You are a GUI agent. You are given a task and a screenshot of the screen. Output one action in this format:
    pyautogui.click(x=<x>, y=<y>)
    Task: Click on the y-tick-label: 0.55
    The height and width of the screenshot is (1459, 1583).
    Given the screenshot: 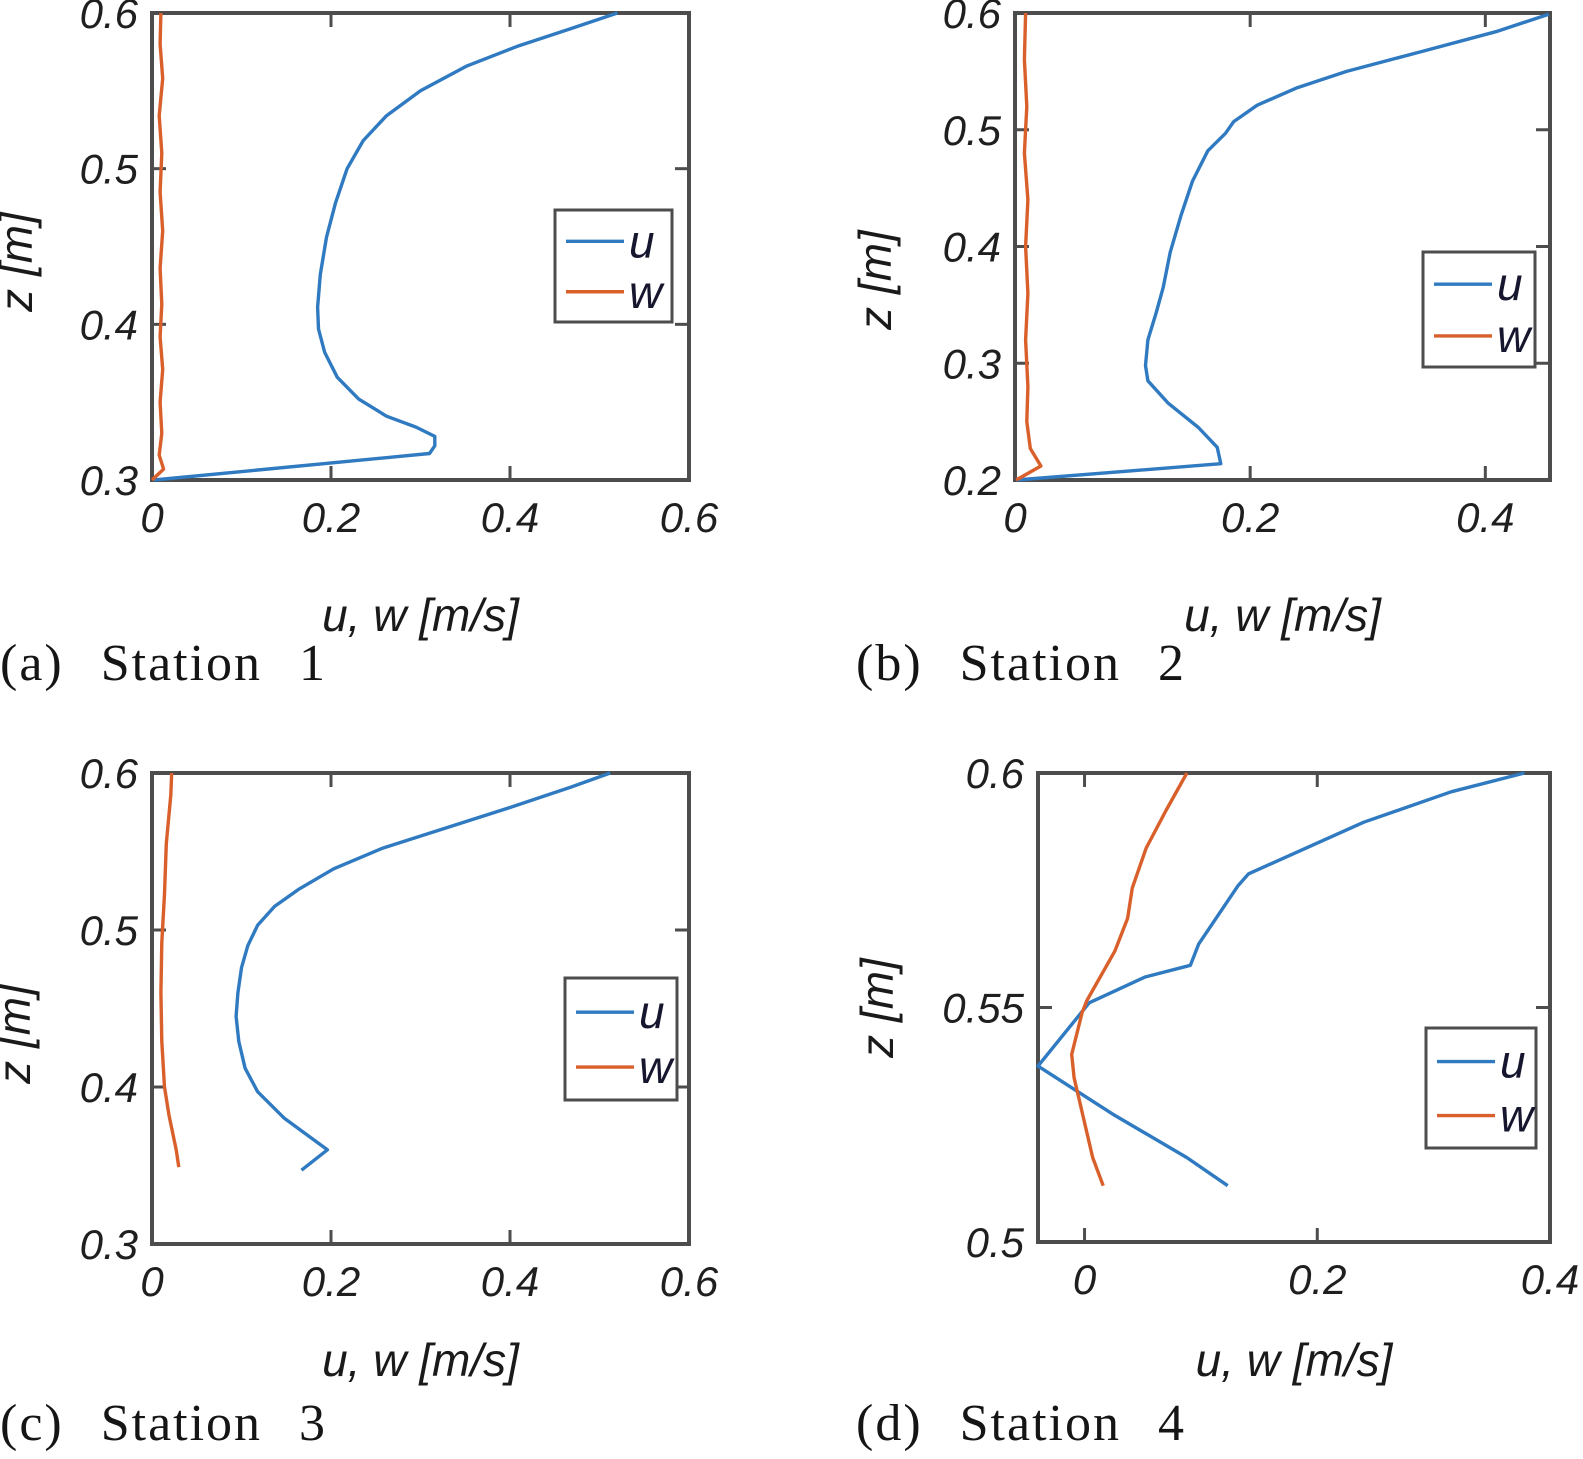 What is the action you would take?
    pyautogui.click(x=983, y=1008)
    